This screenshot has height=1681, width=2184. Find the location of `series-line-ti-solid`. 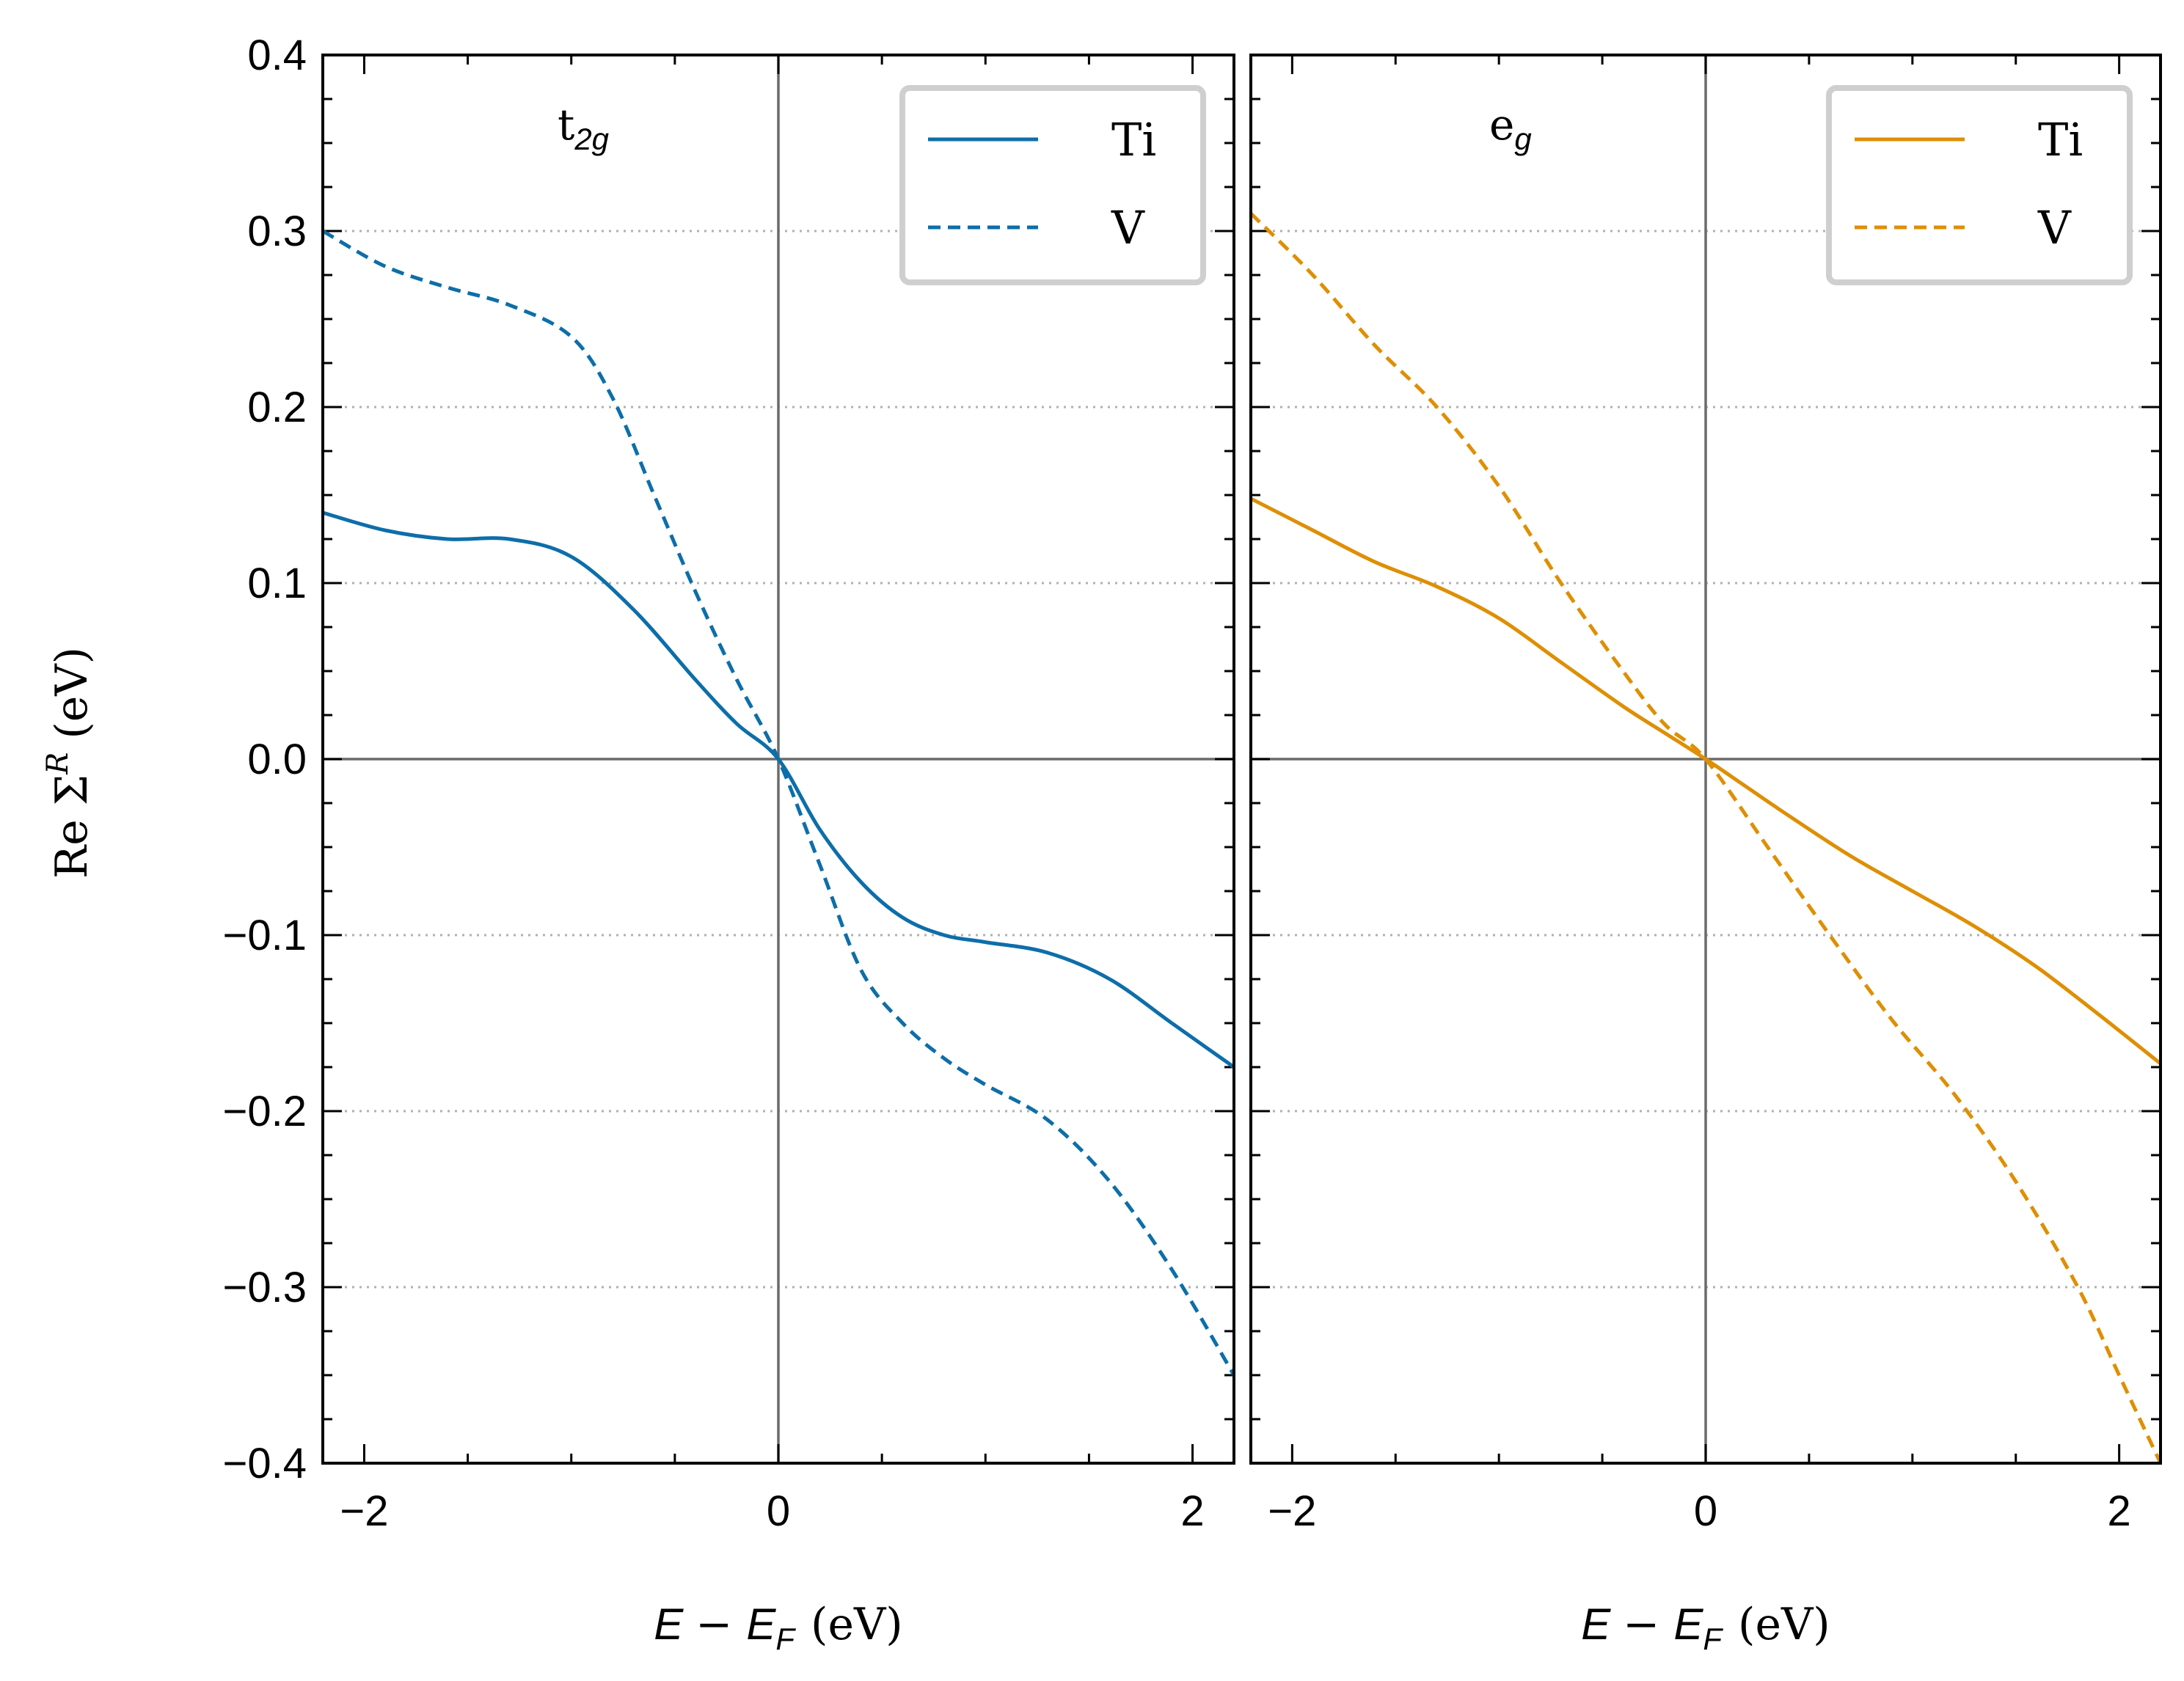

series-line-ti-solid is located at coordinates (779, 790).